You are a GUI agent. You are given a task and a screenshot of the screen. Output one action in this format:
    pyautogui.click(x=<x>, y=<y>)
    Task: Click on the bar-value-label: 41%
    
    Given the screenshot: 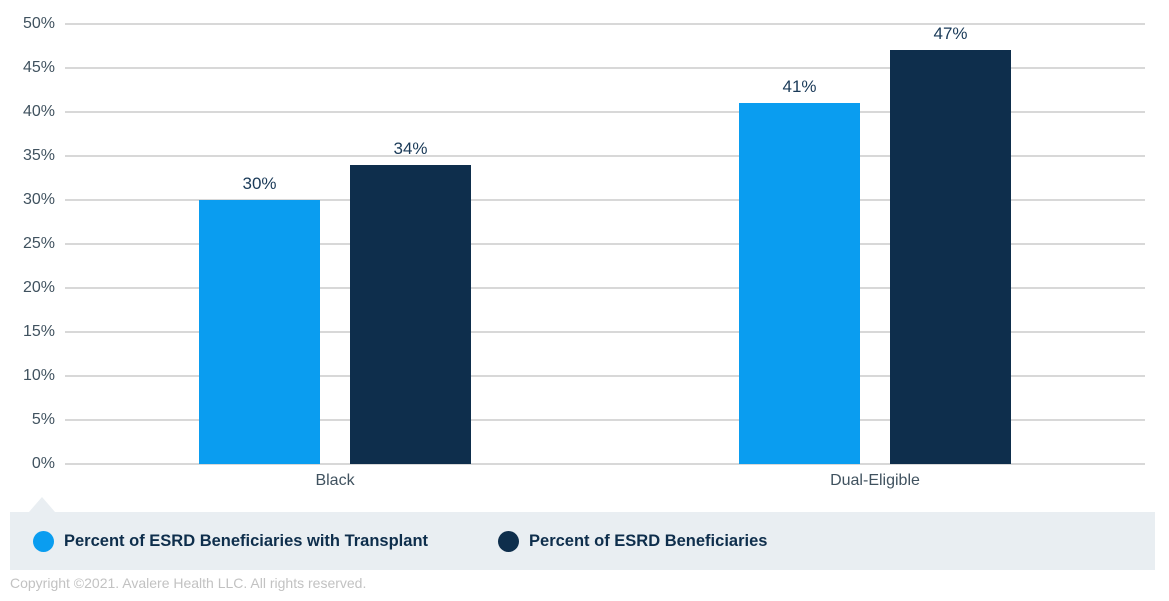 What is the action you would take?
    pyautogui.click(x=799, y=87)
    